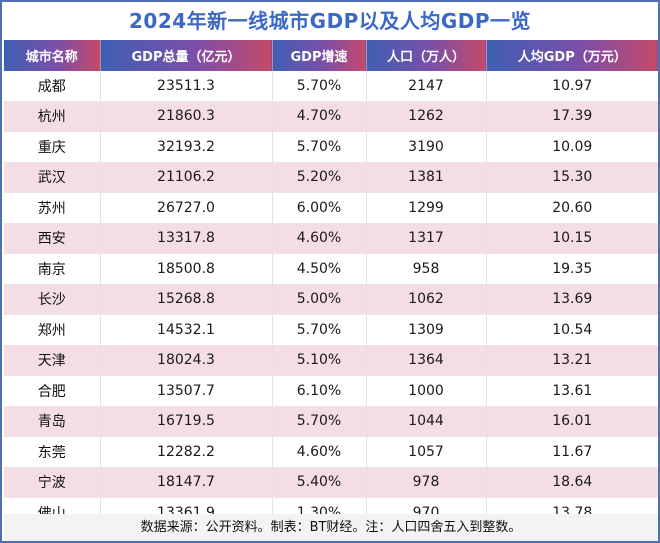 Image resolution: width=660 pixels, height=543 pixels. What do you see at coordinates (186, 360) in the screenshot?
I see `cell-gdp-total: 18024.3` at bounding box center [186, 360].